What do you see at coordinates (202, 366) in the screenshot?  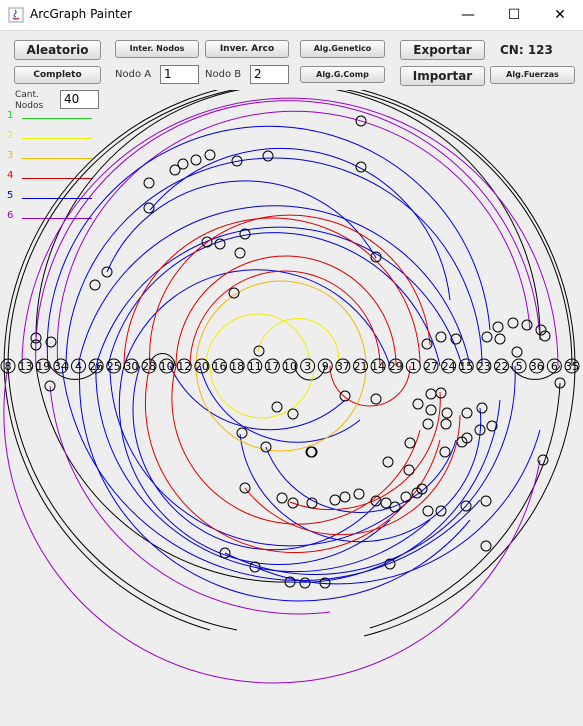 I see `node-20: 20` at bounding box center [202, 366].